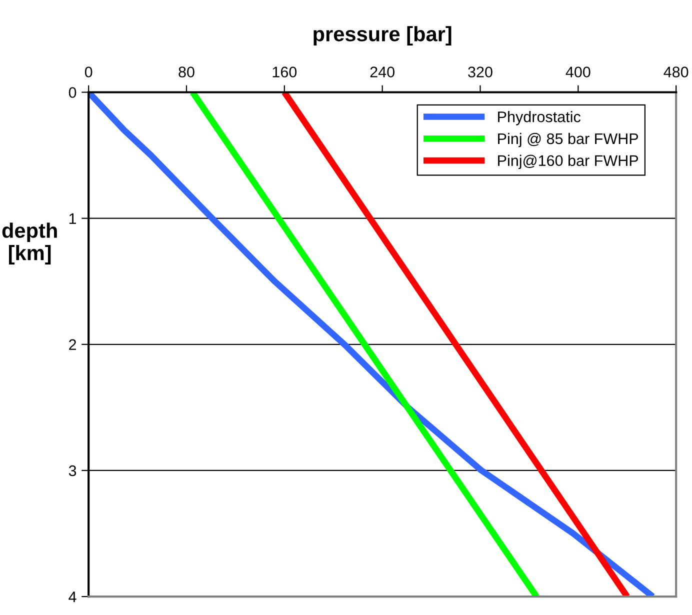  Describe the element at coordinates (539, 118) in the screenshot. I see `legend-label: Phydrostatic` at that location.